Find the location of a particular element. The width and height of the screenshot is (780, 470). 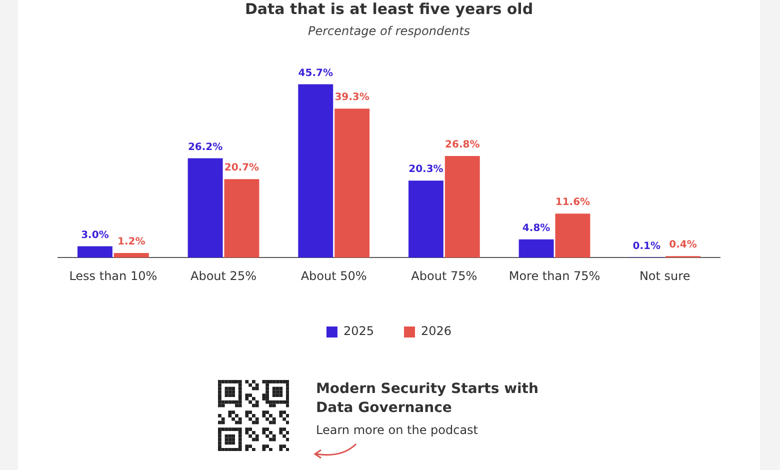

x-tick-label: About 75% is located at coordinates (444, 275).